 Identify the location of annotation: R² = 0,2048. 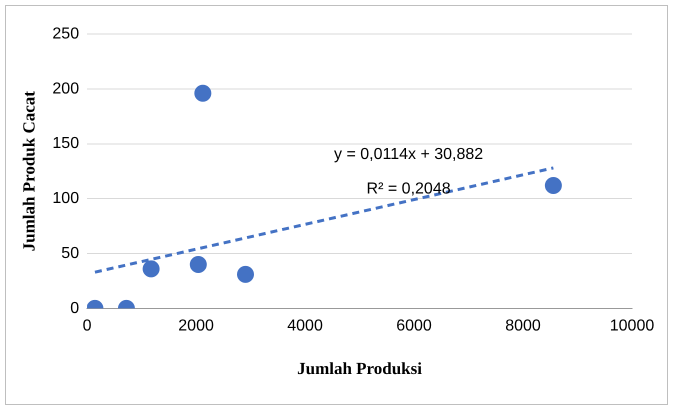
(408, 189).